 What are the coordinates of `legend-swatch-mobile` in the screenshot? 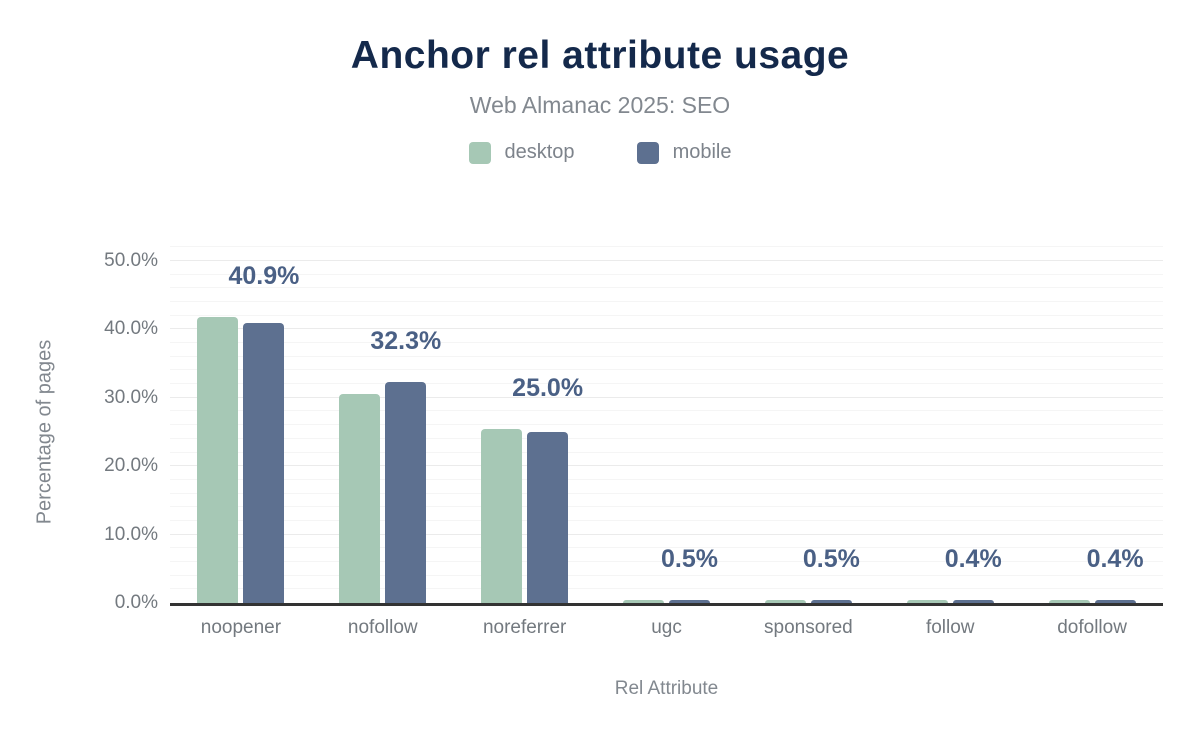 It's located at (647, 152).